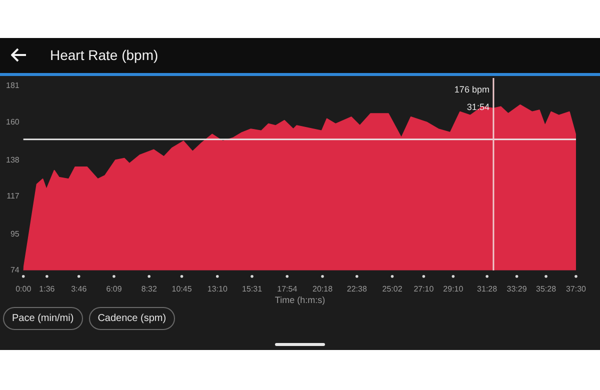 This screenshot has width=600, height=390. Describe the element at coordinates (15, 233) in the screenshot. I see `y-tick-label: 95` at that location.